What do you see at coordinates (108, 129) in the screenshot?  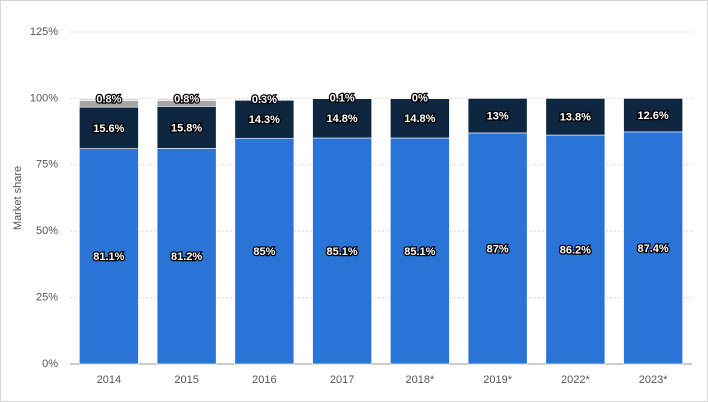 I see `value-label: 15.6%` at bounding box center [108, 129].